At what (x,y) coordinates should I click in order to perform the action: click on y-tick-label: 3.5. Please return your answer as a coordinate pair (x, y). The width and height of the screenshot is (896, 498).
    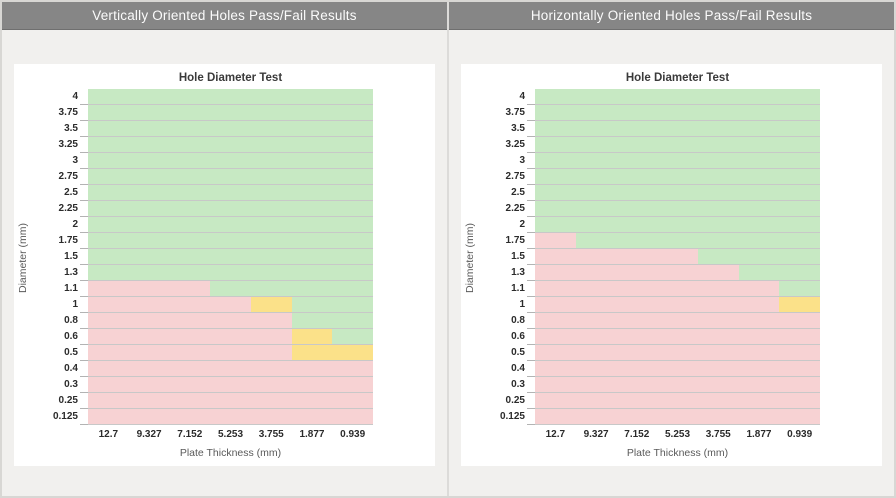
    Looking at the image, I should click on (507, 129).